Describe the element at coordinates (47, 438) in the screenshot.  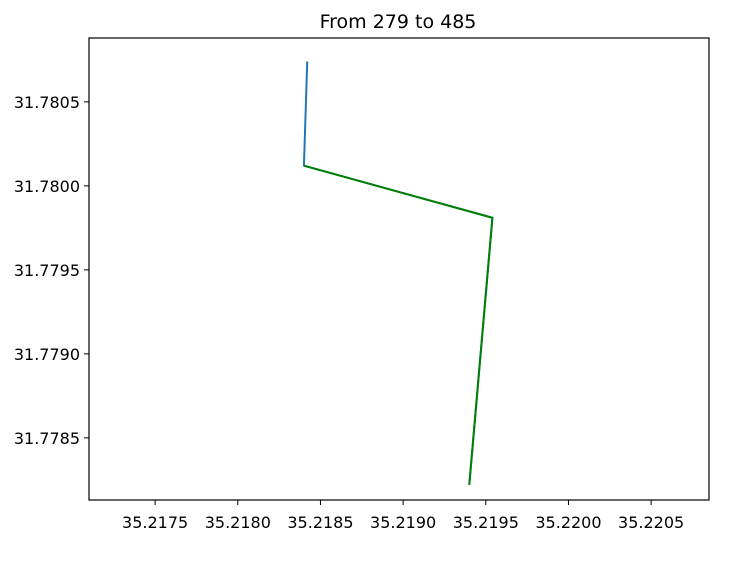
I see `y-tick-label: 31.7785` at that location.